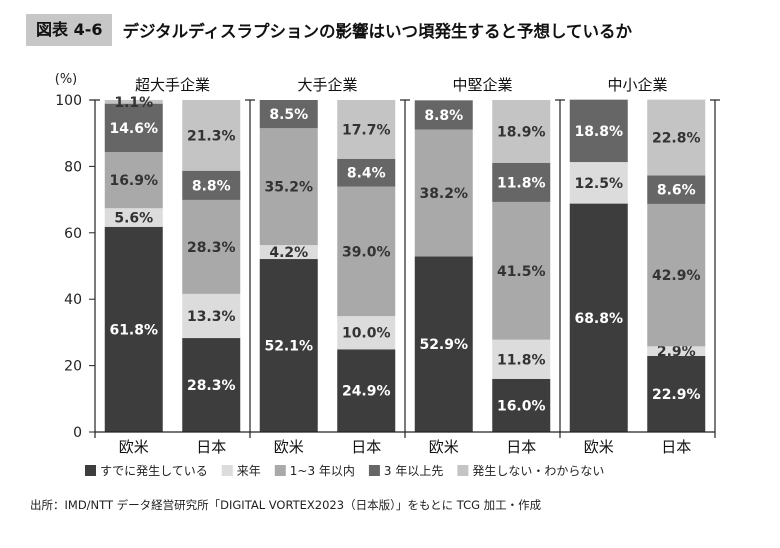  I want to click on y-tick-label-40: 40, so click(73, 300).